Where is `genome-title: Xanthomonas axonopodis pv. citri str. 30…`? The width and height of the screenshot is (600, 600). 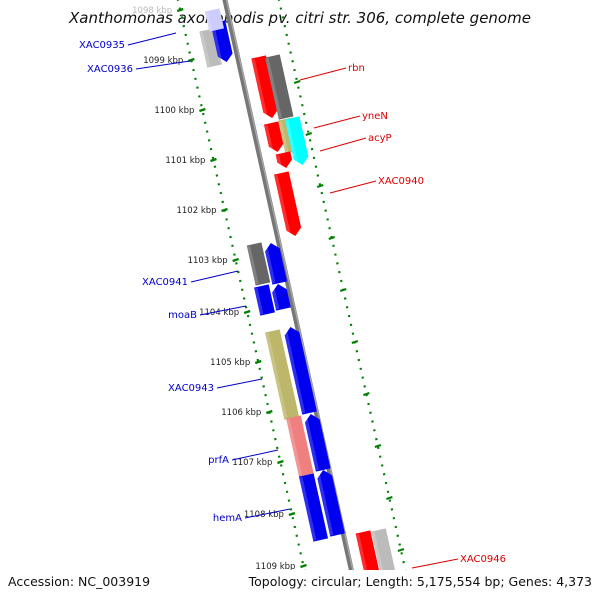 genome-title: Xanthomonas axonopodis pv. citri str. 30… is located at coordinates (300, 18).